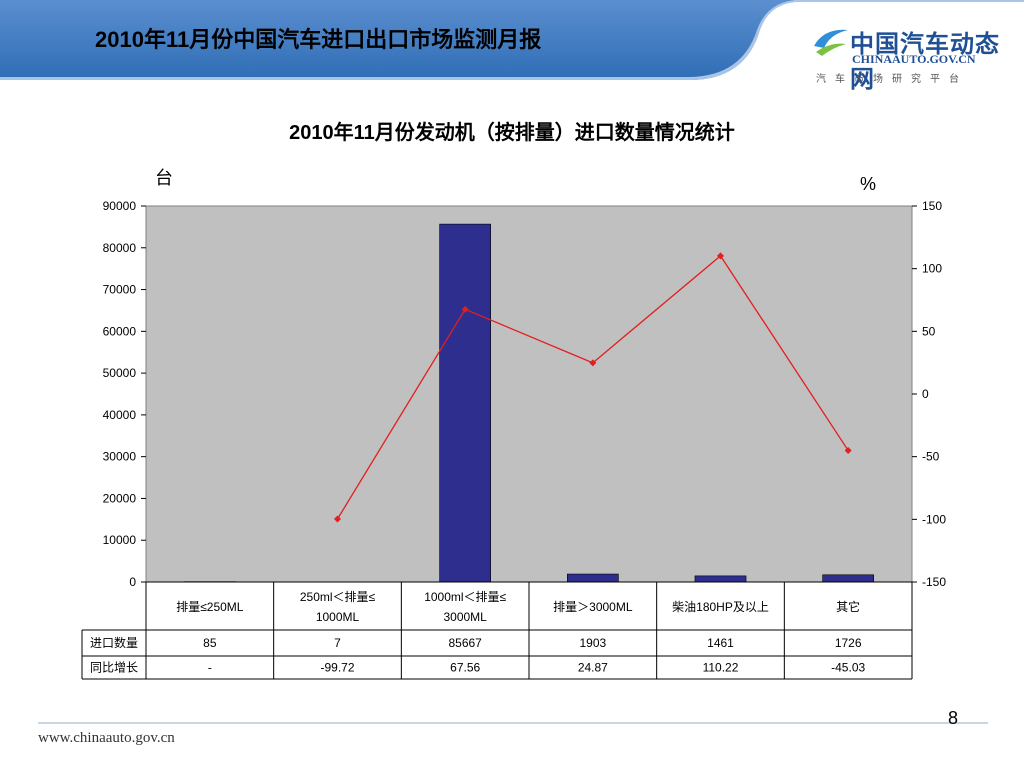 The height and width of the screenshot is (768, 1024). I want to click on page-number: 8, so click(953, 718).